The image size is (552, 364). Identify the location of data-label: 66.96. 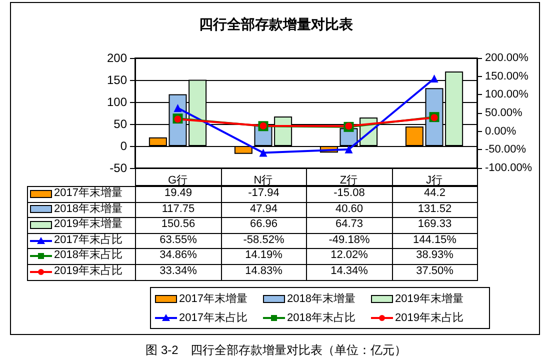
(263, 225).